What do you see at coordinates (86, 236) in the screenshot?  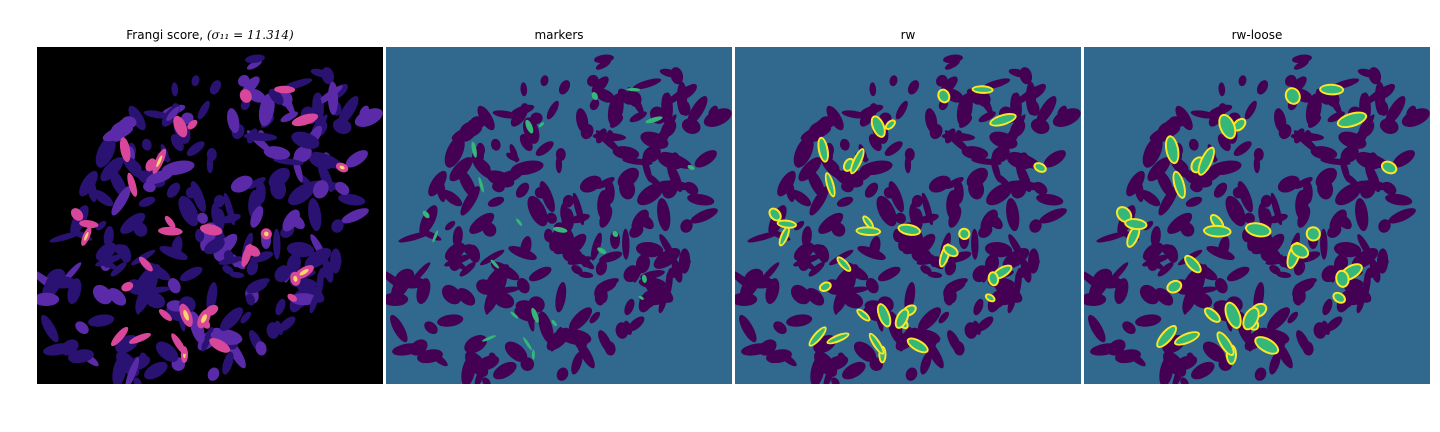 I see `frangi-vessel-peak` at bounding box center [86, 236].